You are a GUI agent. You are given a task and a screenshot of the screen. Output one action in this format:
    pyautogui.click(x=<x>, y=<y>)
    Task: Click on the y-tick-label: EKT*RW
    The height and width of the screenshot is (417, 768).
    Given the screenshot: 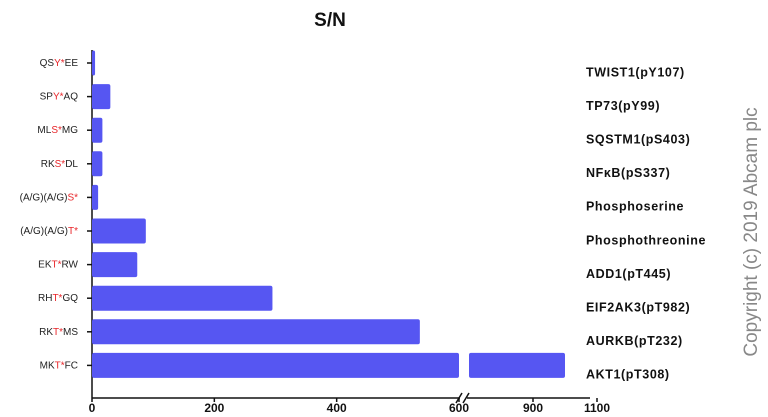 What is the action you would take?
    pyautogui.click(x=58, y=264)
    